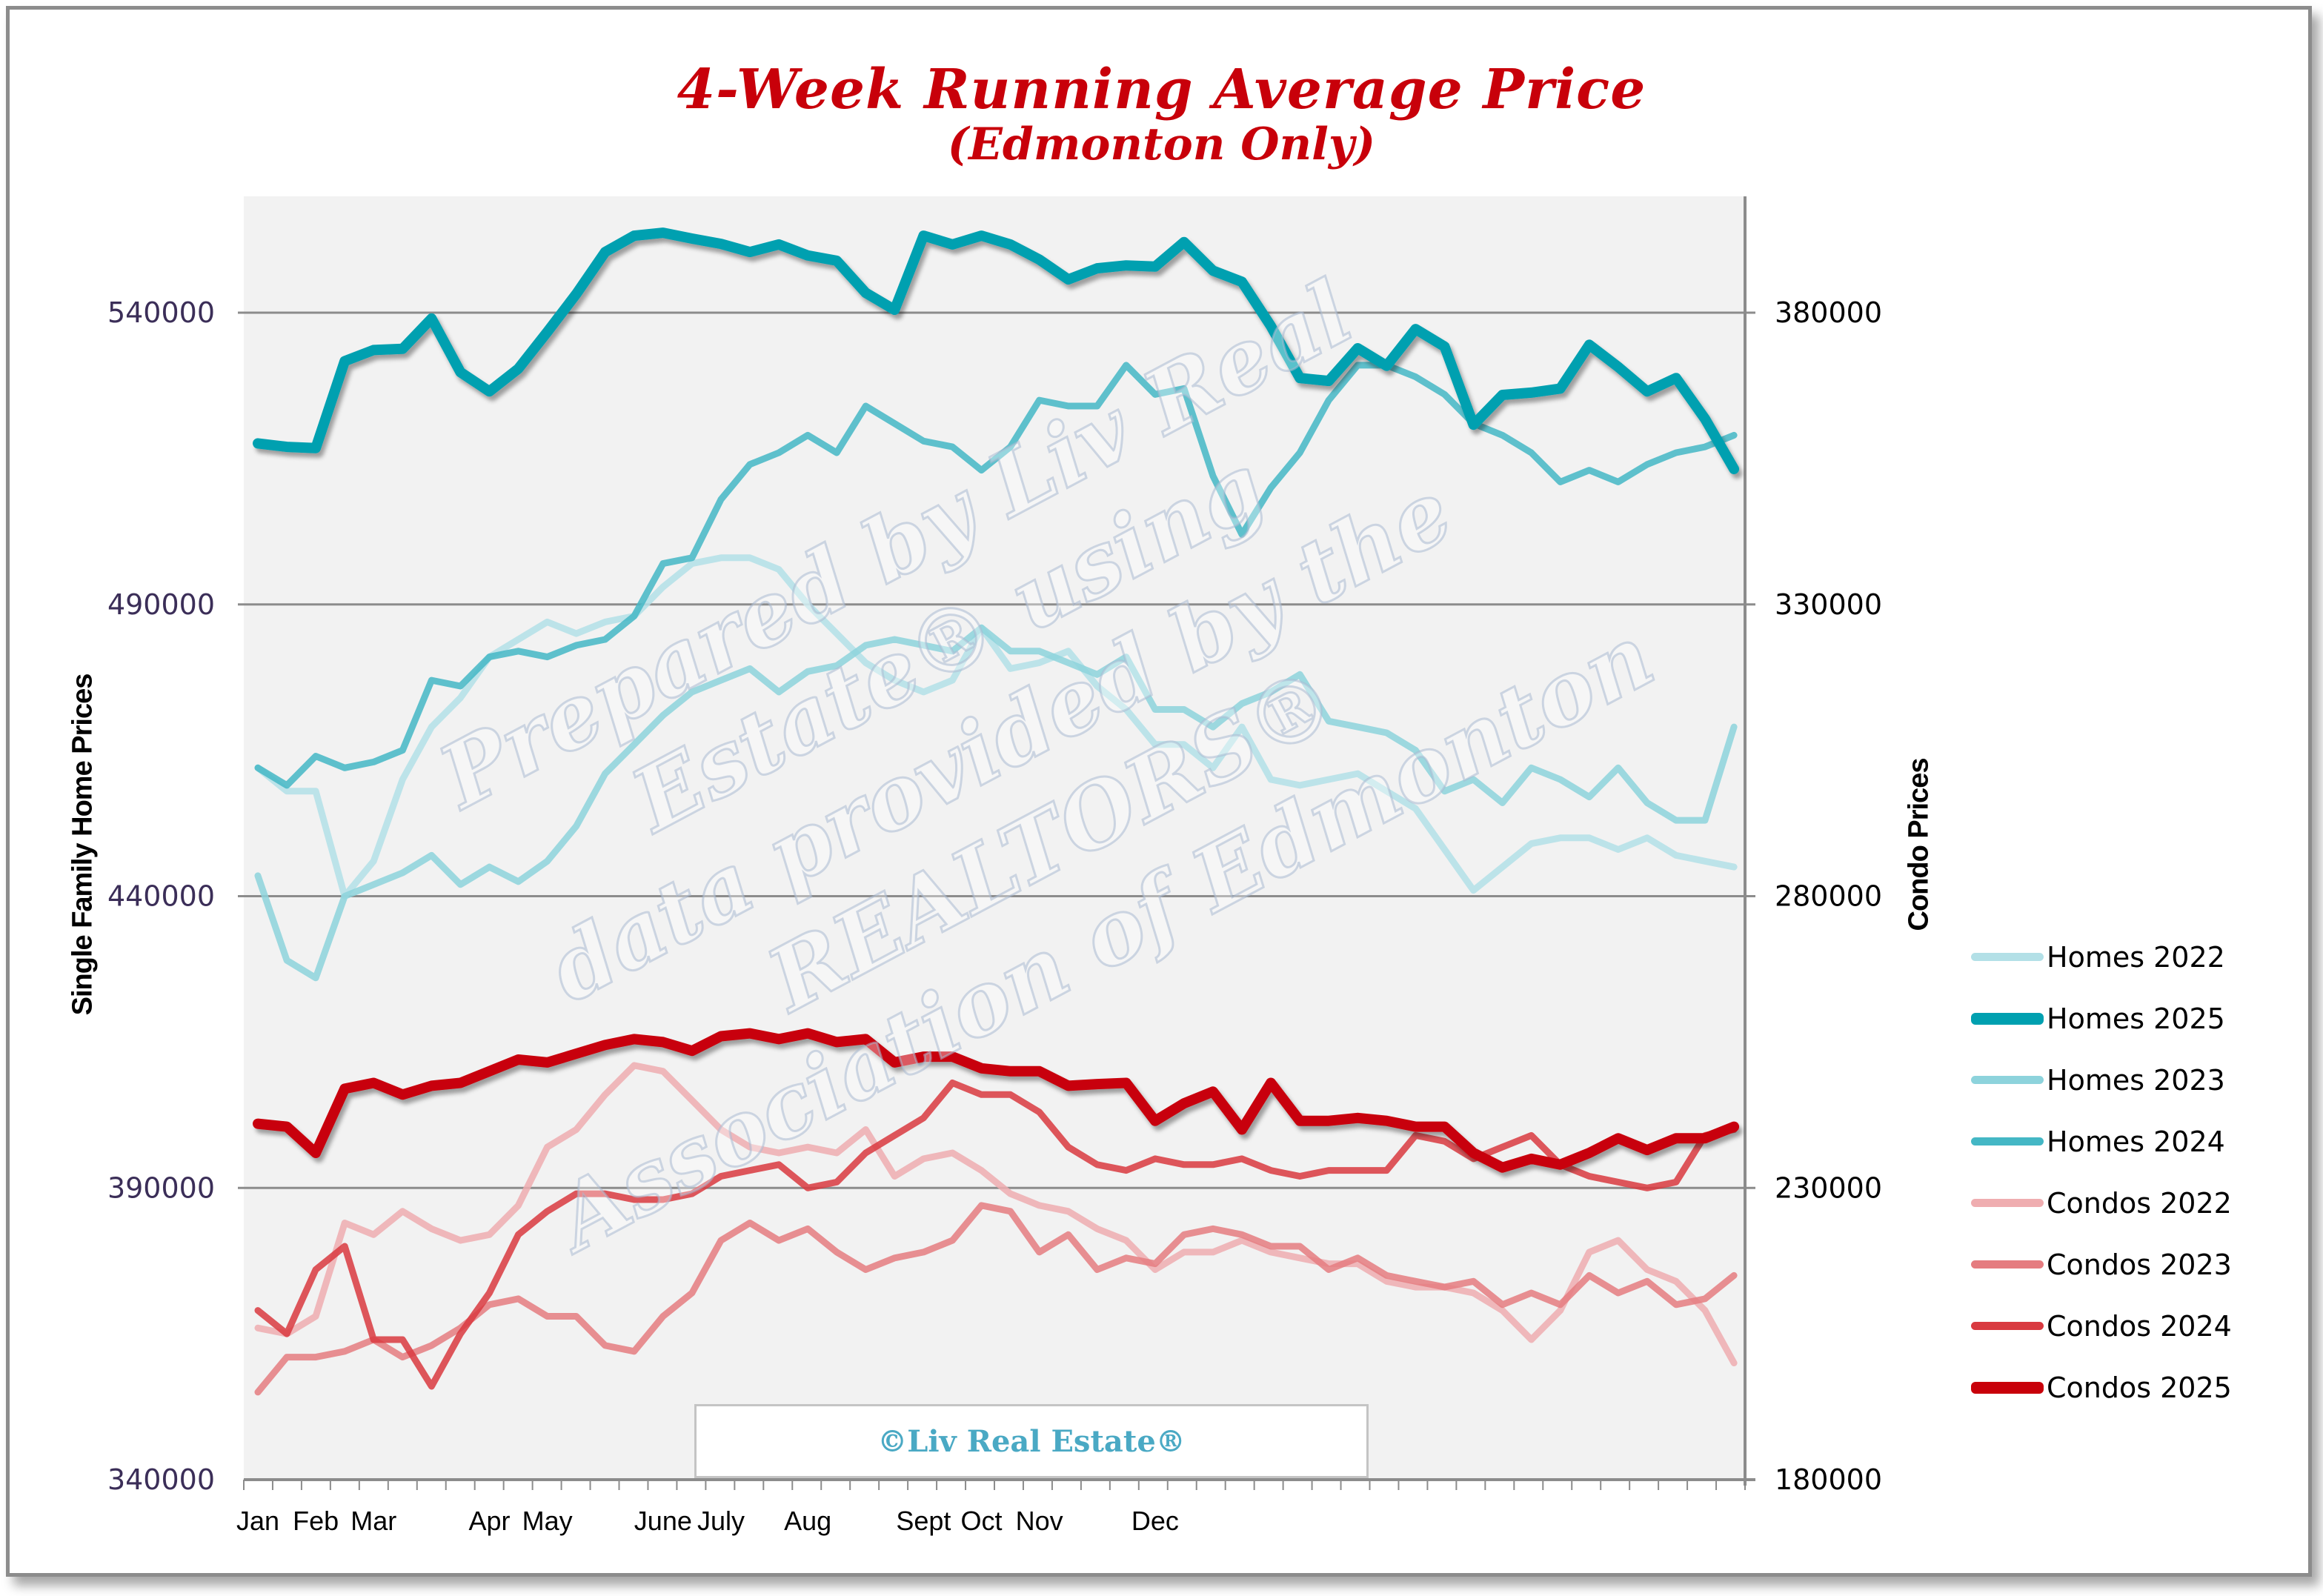 This screenshot has height=1596, width=2323. What do you see at coordinates (1161, 90) in the screenshot?
I see `chart-title: 4-Week Running Average Price` at bounding box center [1161, 90].